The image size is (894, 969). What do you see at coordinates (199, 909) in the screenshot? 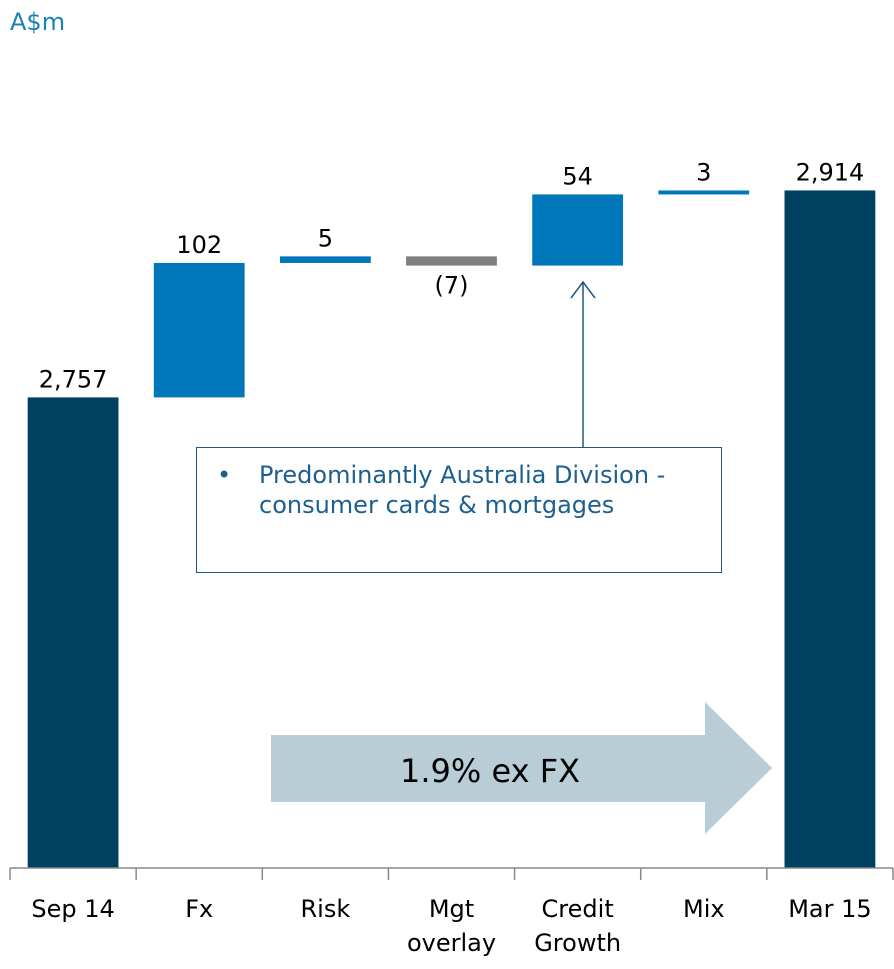
I see `x-tick-label: Fx` at bounding box center [199, 909].